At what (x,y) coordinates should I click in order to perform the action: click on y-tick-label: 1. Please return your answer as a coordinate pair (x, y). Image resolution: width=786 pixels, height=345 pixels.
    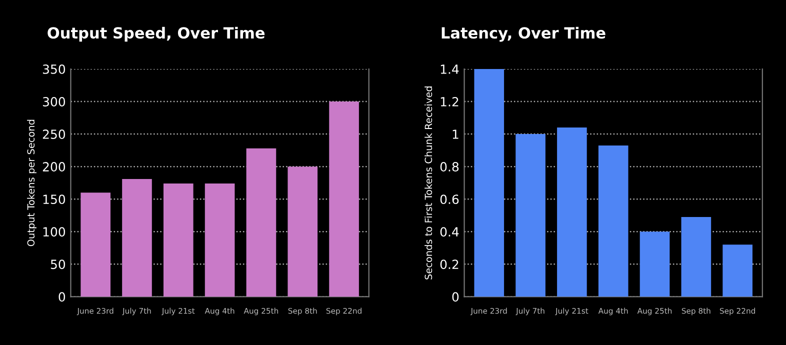
    Looking at the image, I should click on (455, 134).